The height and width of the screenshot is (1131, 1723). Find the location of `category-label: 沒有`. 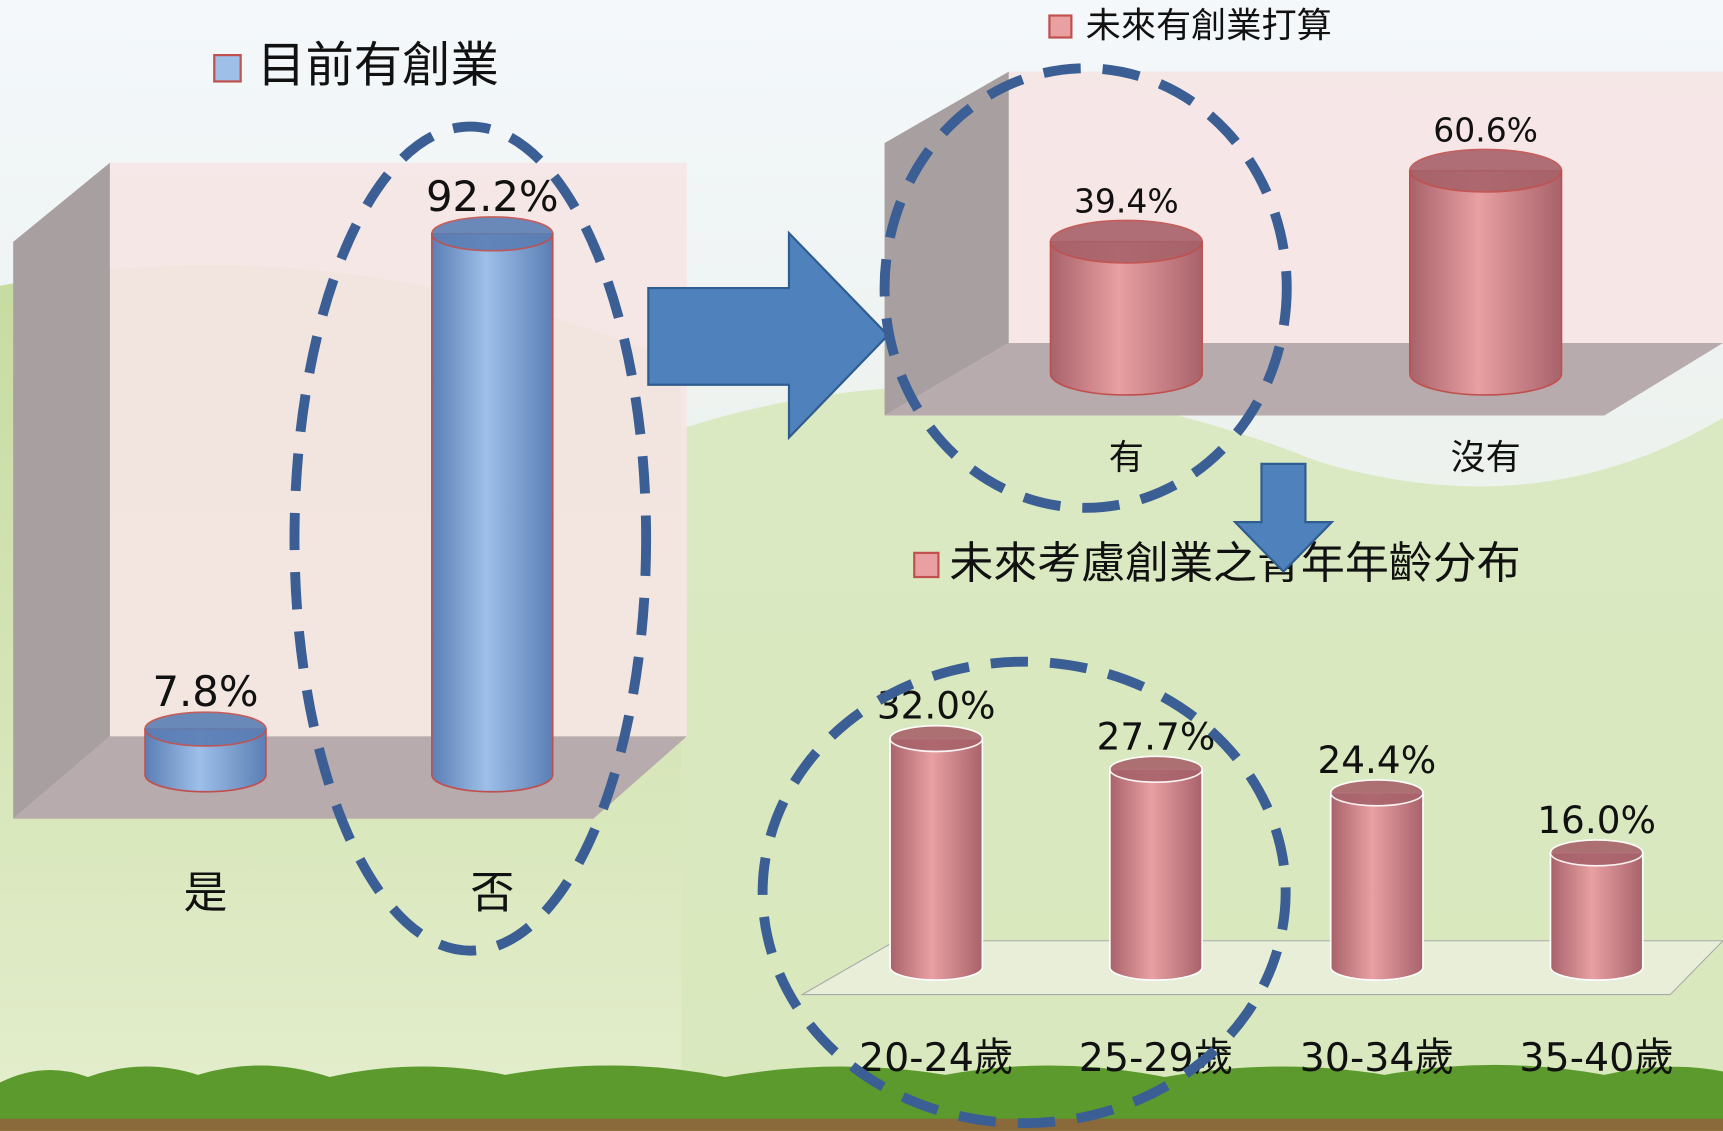

category-label: 沒有 is located at coordinates (1485, 457).